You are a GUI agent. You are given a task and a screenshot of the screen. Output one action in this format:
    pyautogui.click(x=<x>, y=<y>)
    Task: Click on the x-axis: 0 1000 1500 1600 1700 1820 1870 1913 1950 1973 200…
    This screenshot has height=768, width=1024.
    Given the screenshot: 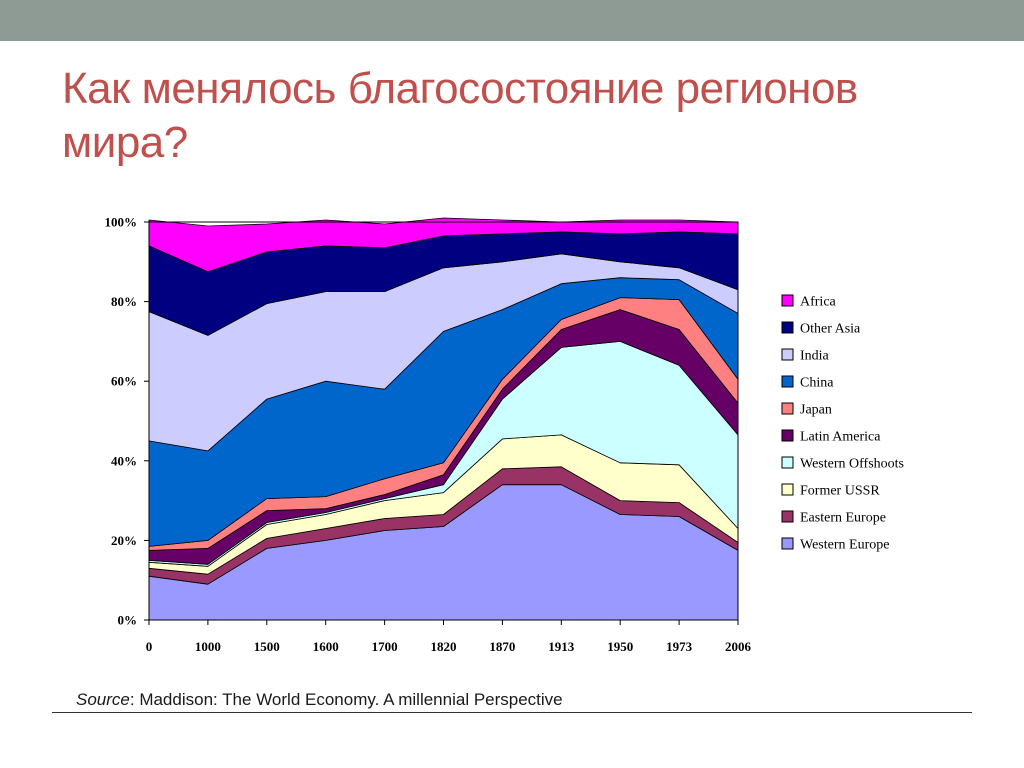 What is the action you would take?
    pyautogui.click(x=449, y=637)
    